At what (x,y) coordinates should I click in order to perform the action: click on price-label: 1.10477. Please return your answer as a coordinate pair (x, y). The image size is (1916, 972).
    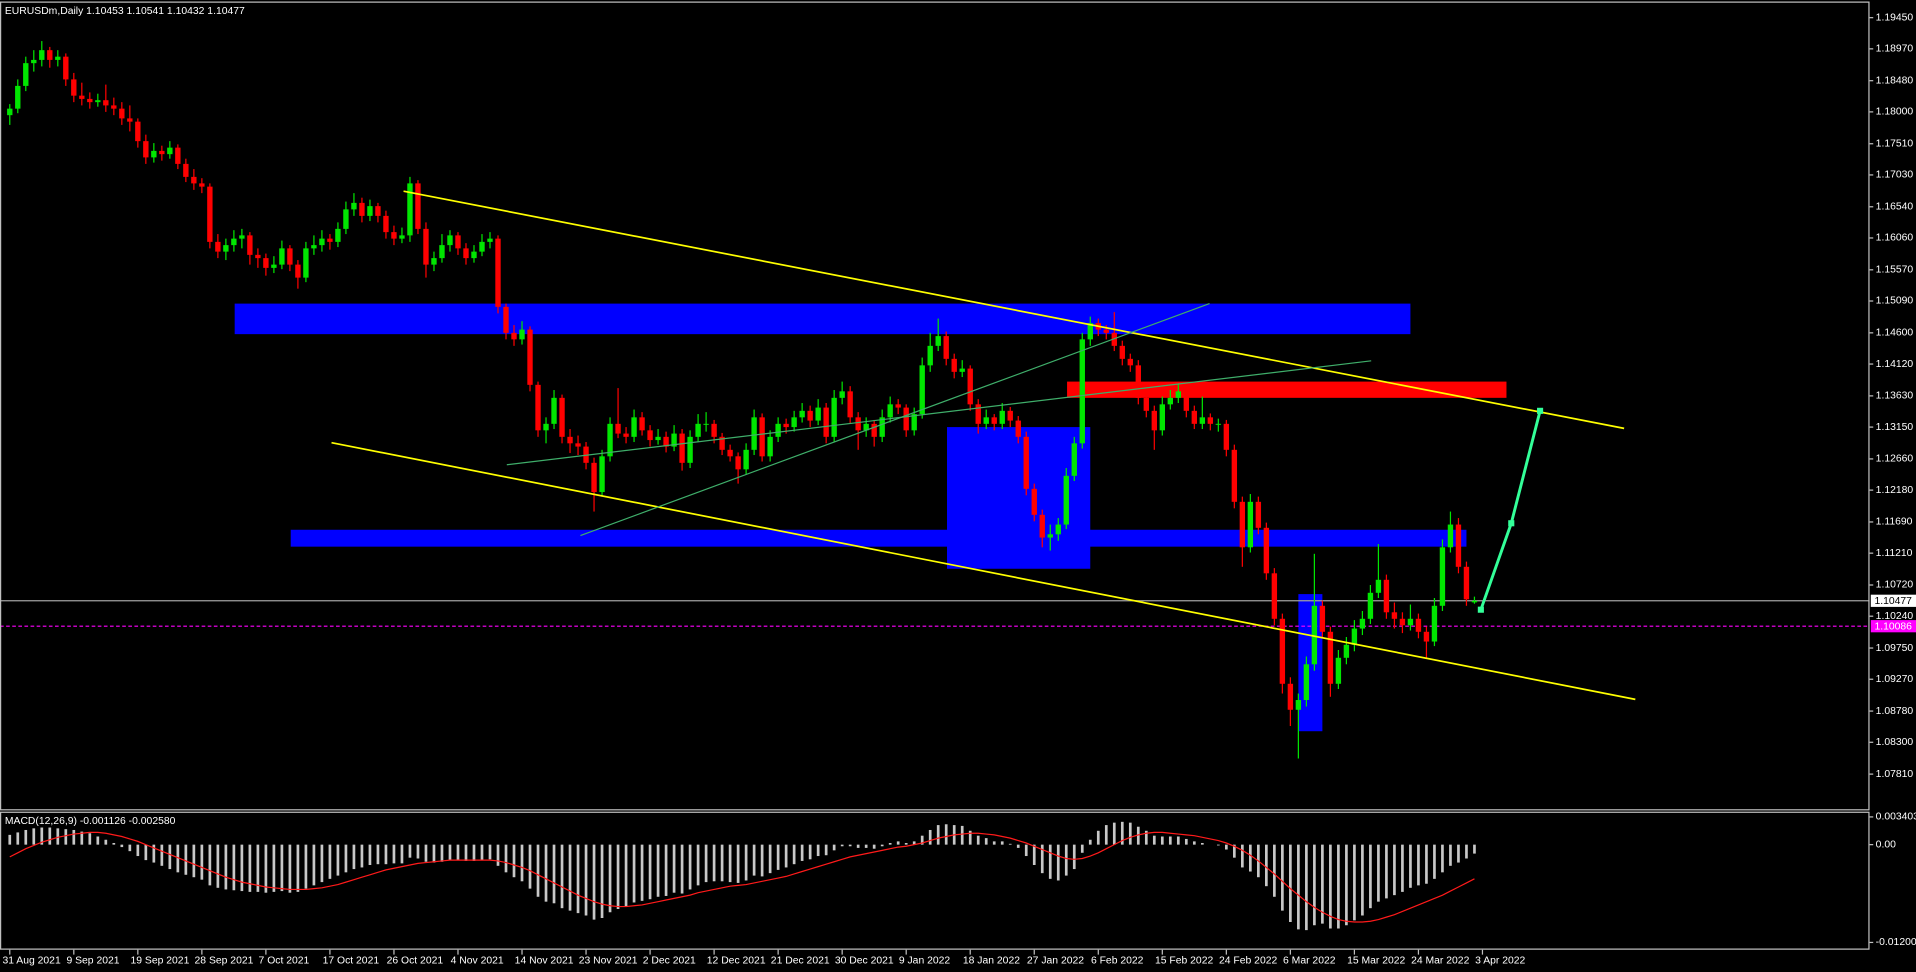
    Looking at the image, I should click on (1893, 601).